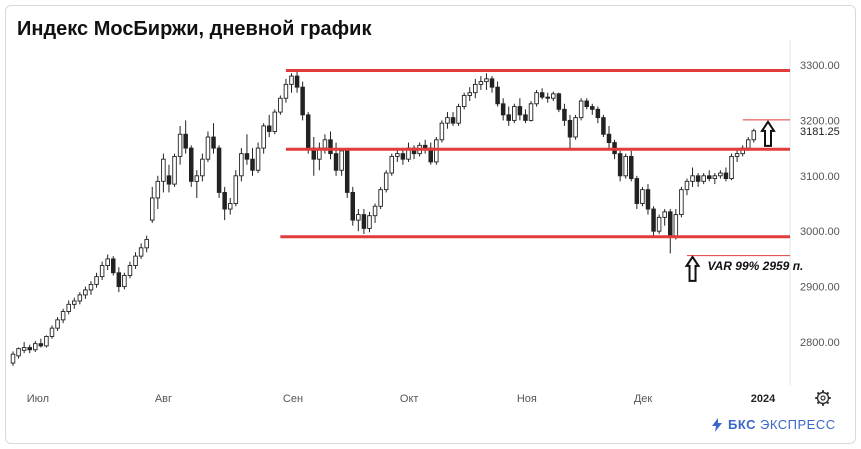 The height and width of the screenshot is (449, 861). Describe the element at coordinates (768, 133) in the screenshot. I see `breakout-arrow` at that location.